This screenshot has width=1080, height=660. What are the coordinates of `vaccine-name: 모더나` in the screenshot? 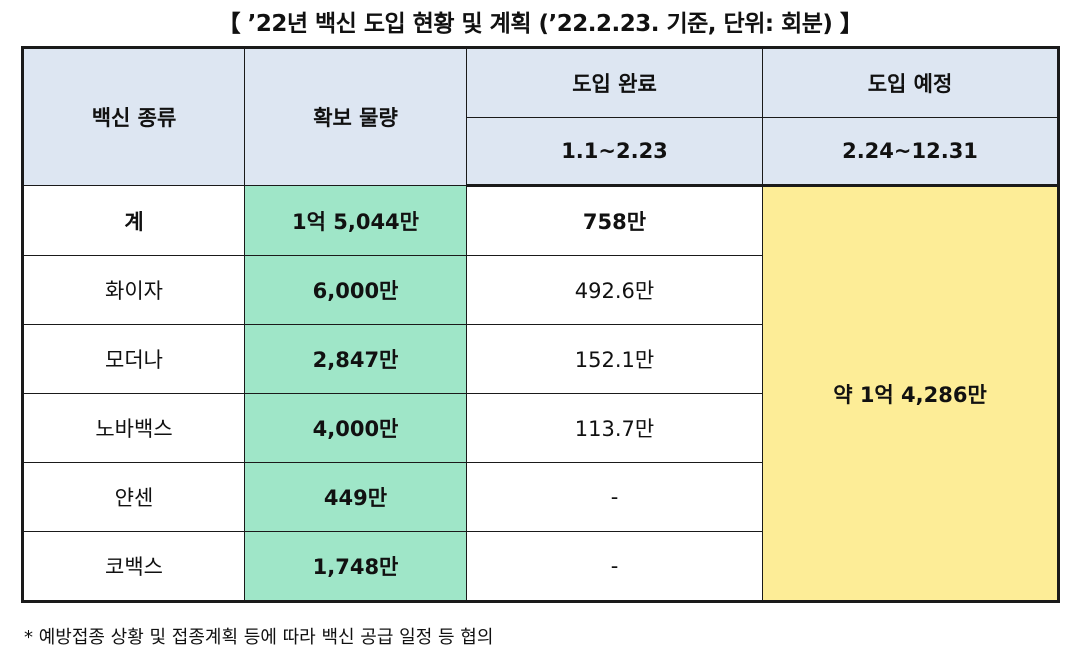 It's located at (133, 359).